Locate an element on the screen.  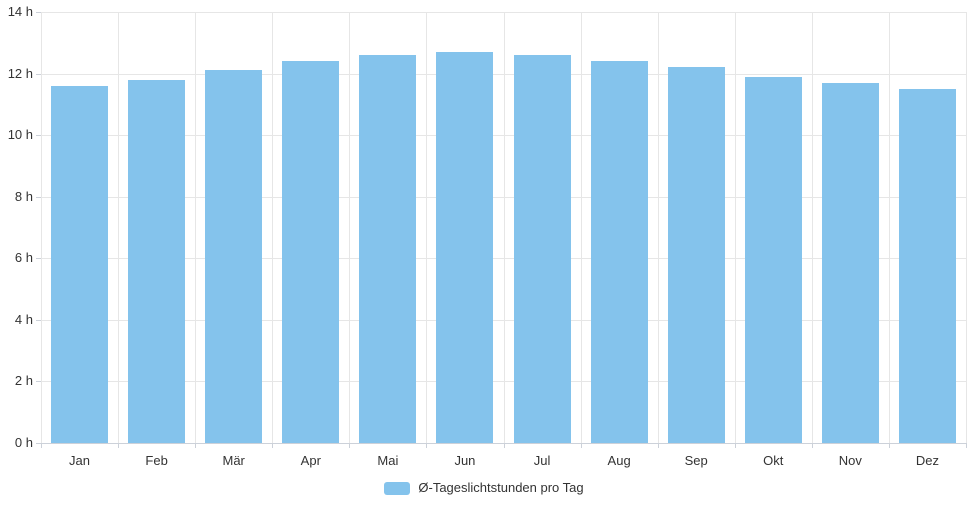
bar-mai is located at coordinates (388, 249).